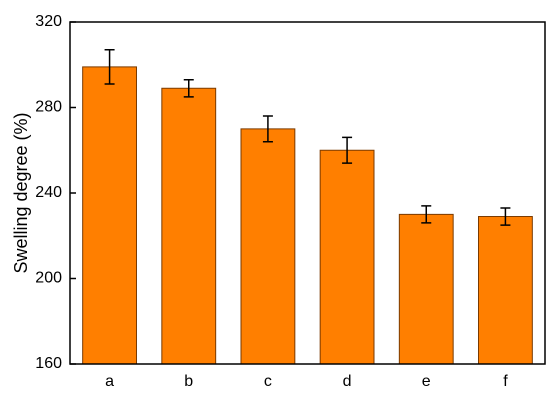 This screenshot has height=400, width=550. What do you see at coordinates (188, 381) in the screenshot?
I see `x-tick-label: b` at bounding box center [188, 381].